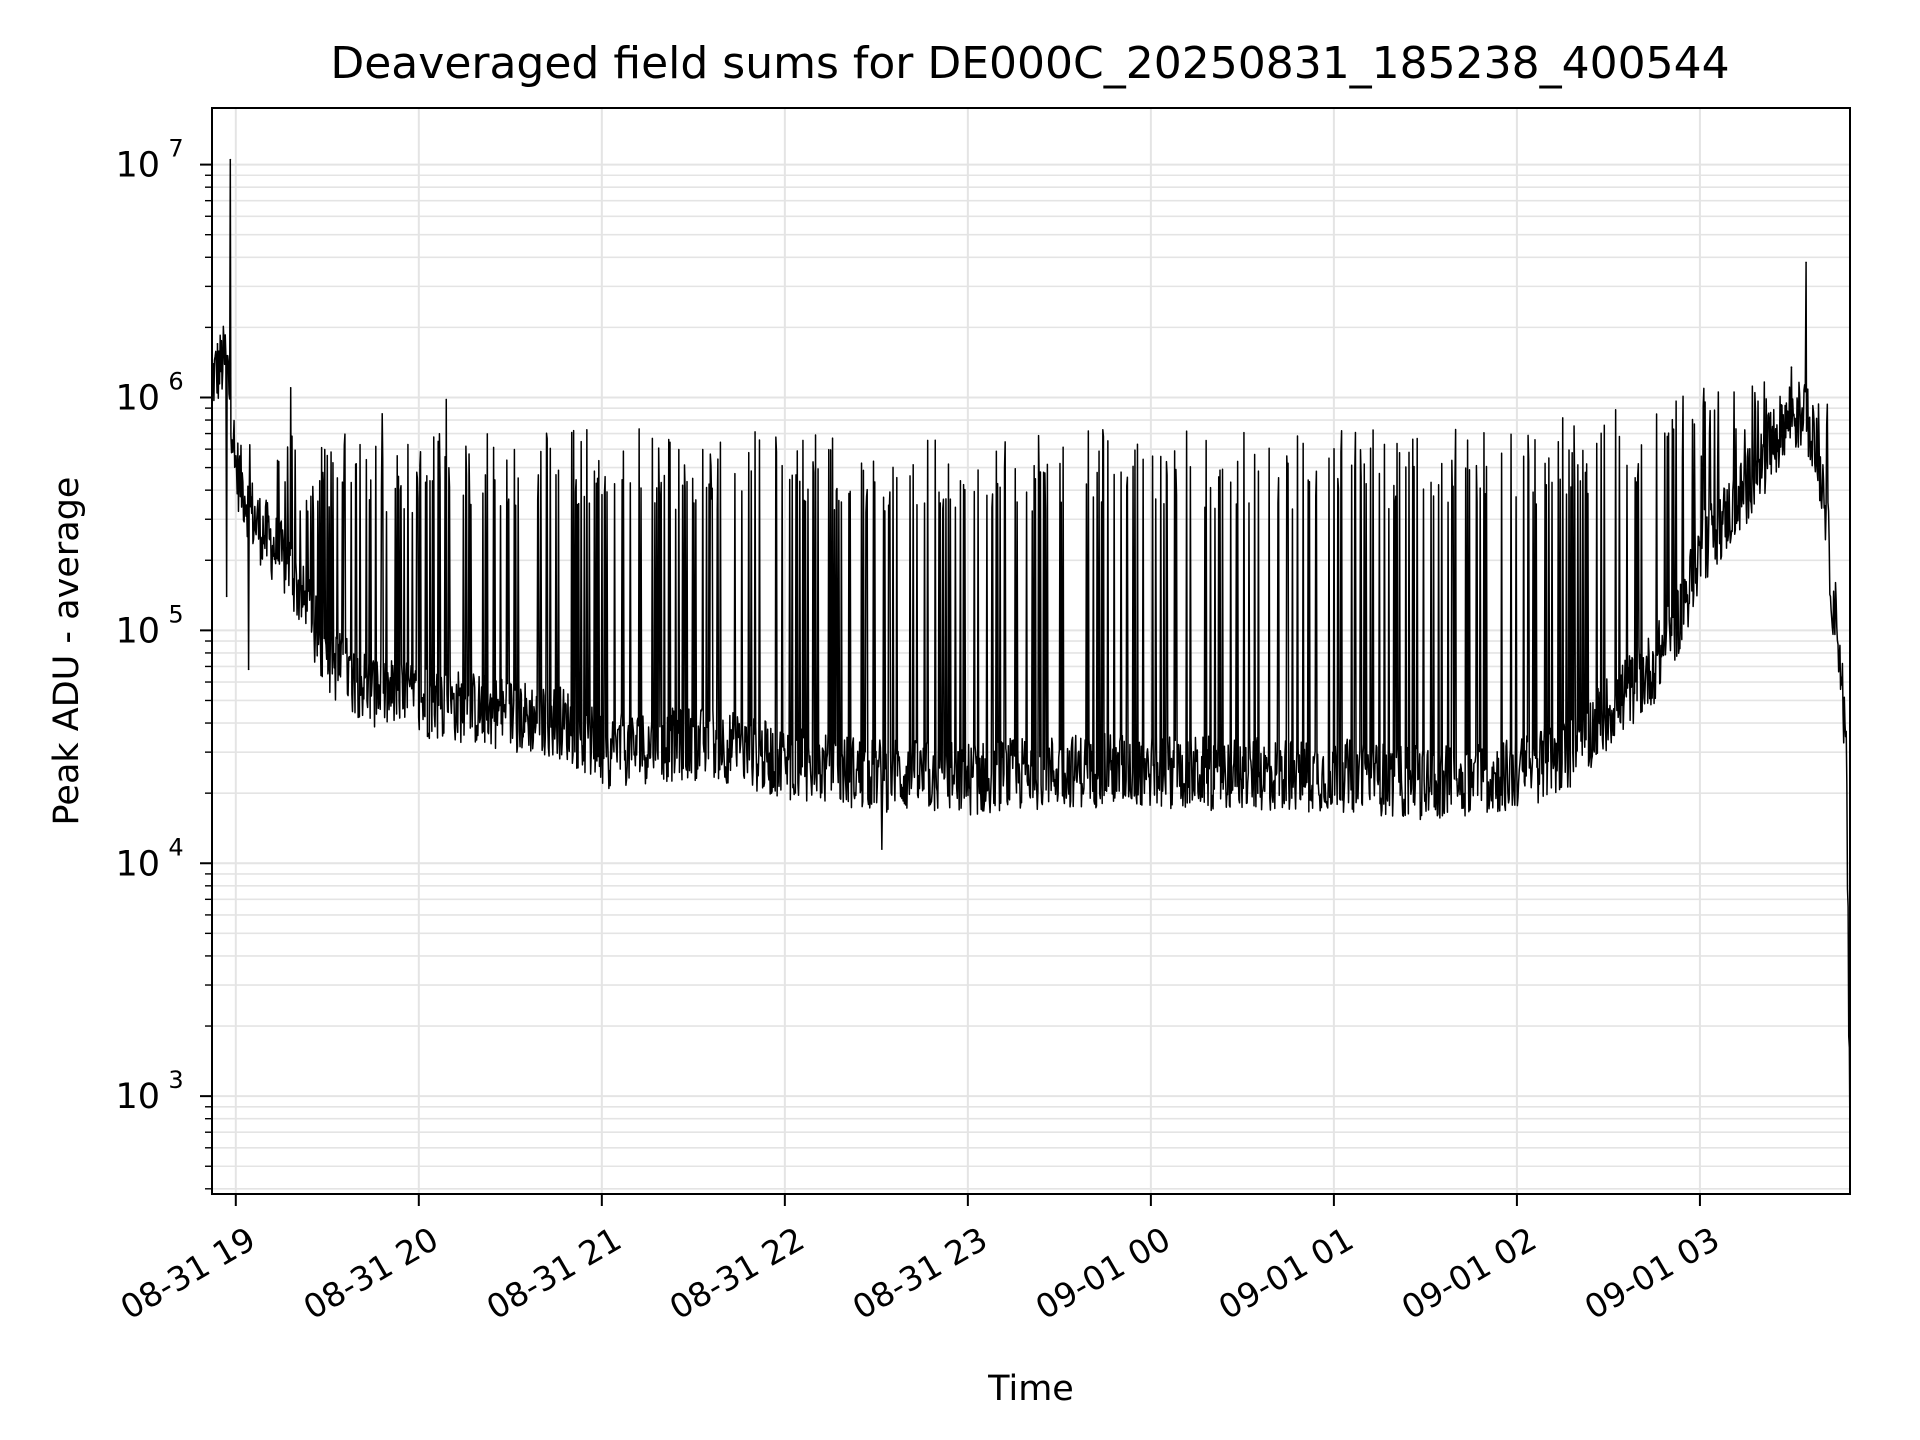 This screenshot has width=1920, height=1440. What do you see at coordinates (1030, 1389) in the screenshot?
I see `x-axis-label: Time` at bounding box center [1030, 1389].